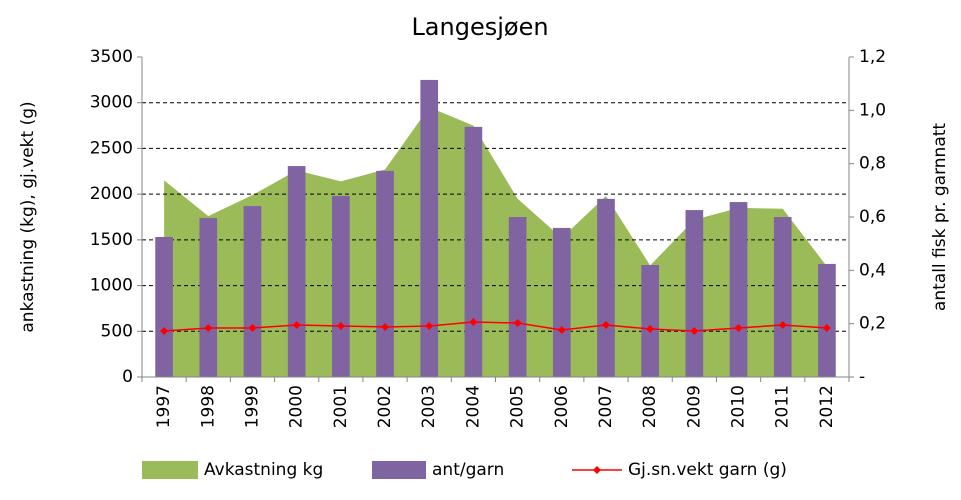 The image size is (961, 500). I want to click on x-tick-label: 1999, so click(252, 406).